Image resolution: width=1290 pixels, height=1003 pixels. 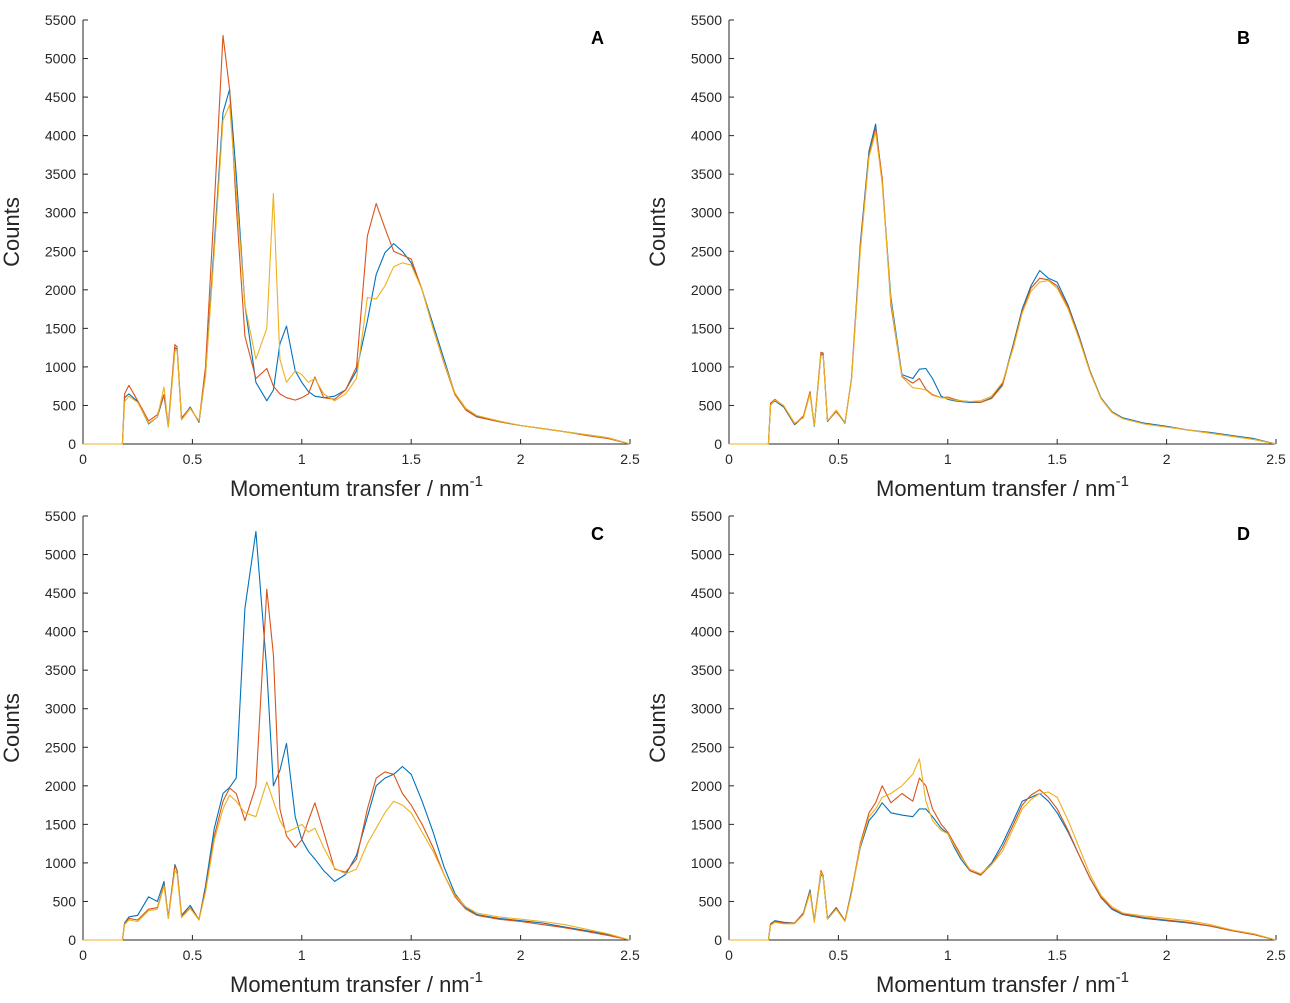 I want to click on panel-label: D, so click(x=1243, y=534).